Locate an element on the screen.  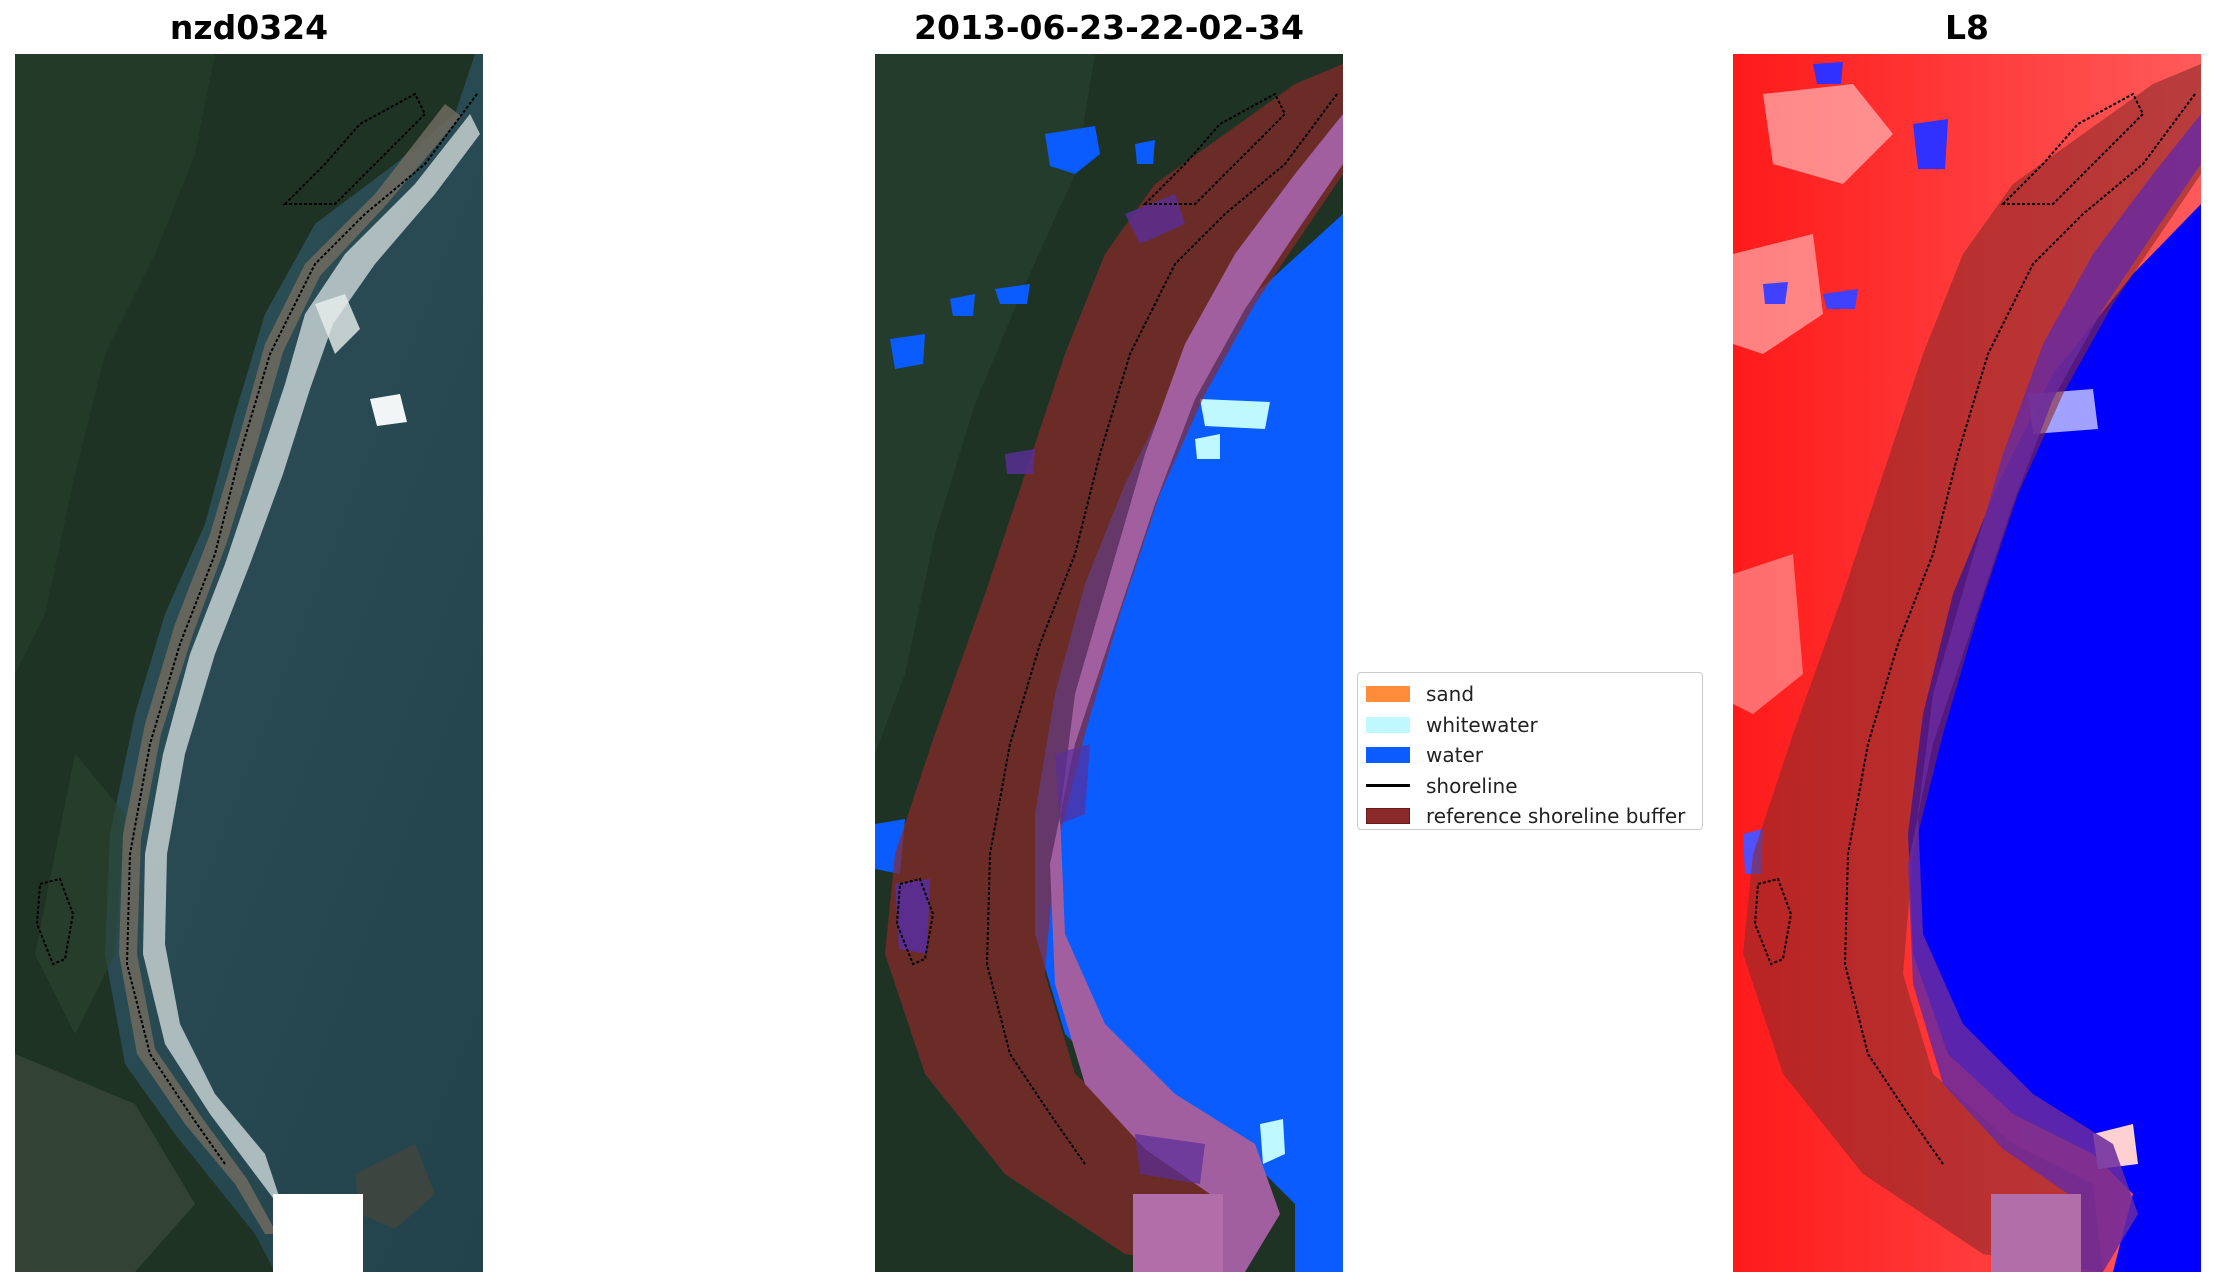
panel-title-index: L8 is located at coordinates (1967, 27).